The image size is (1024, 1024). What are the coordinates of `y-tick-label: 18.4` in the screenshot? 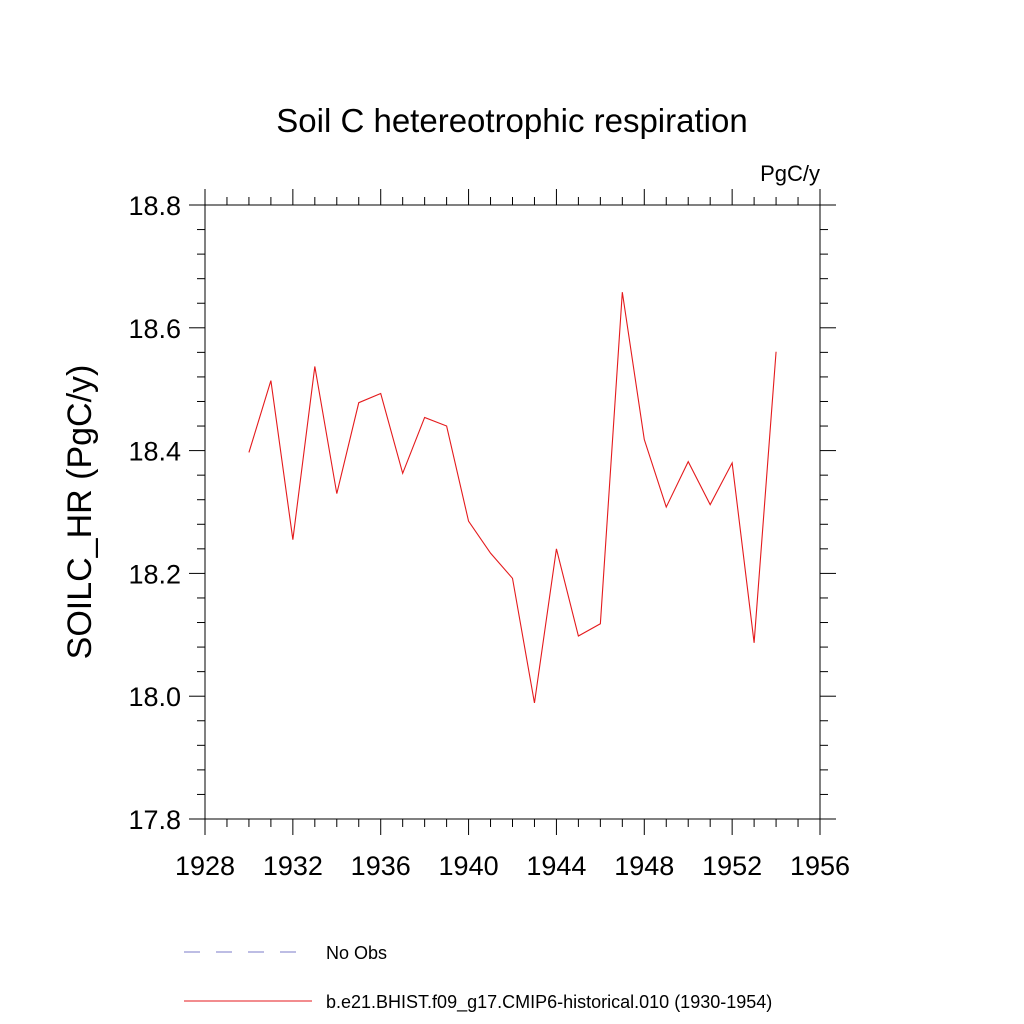 It's located at (154, 452).